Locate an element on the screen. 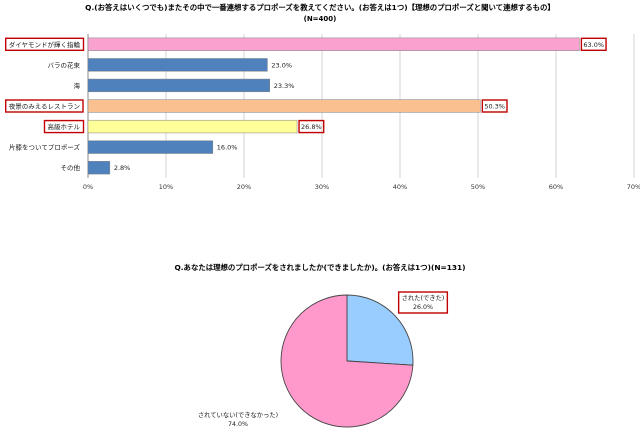 Image resolution: width=640 pixels, height=447 pixels. slice-value-label: 74.0% is located at coordinates (238, 424).